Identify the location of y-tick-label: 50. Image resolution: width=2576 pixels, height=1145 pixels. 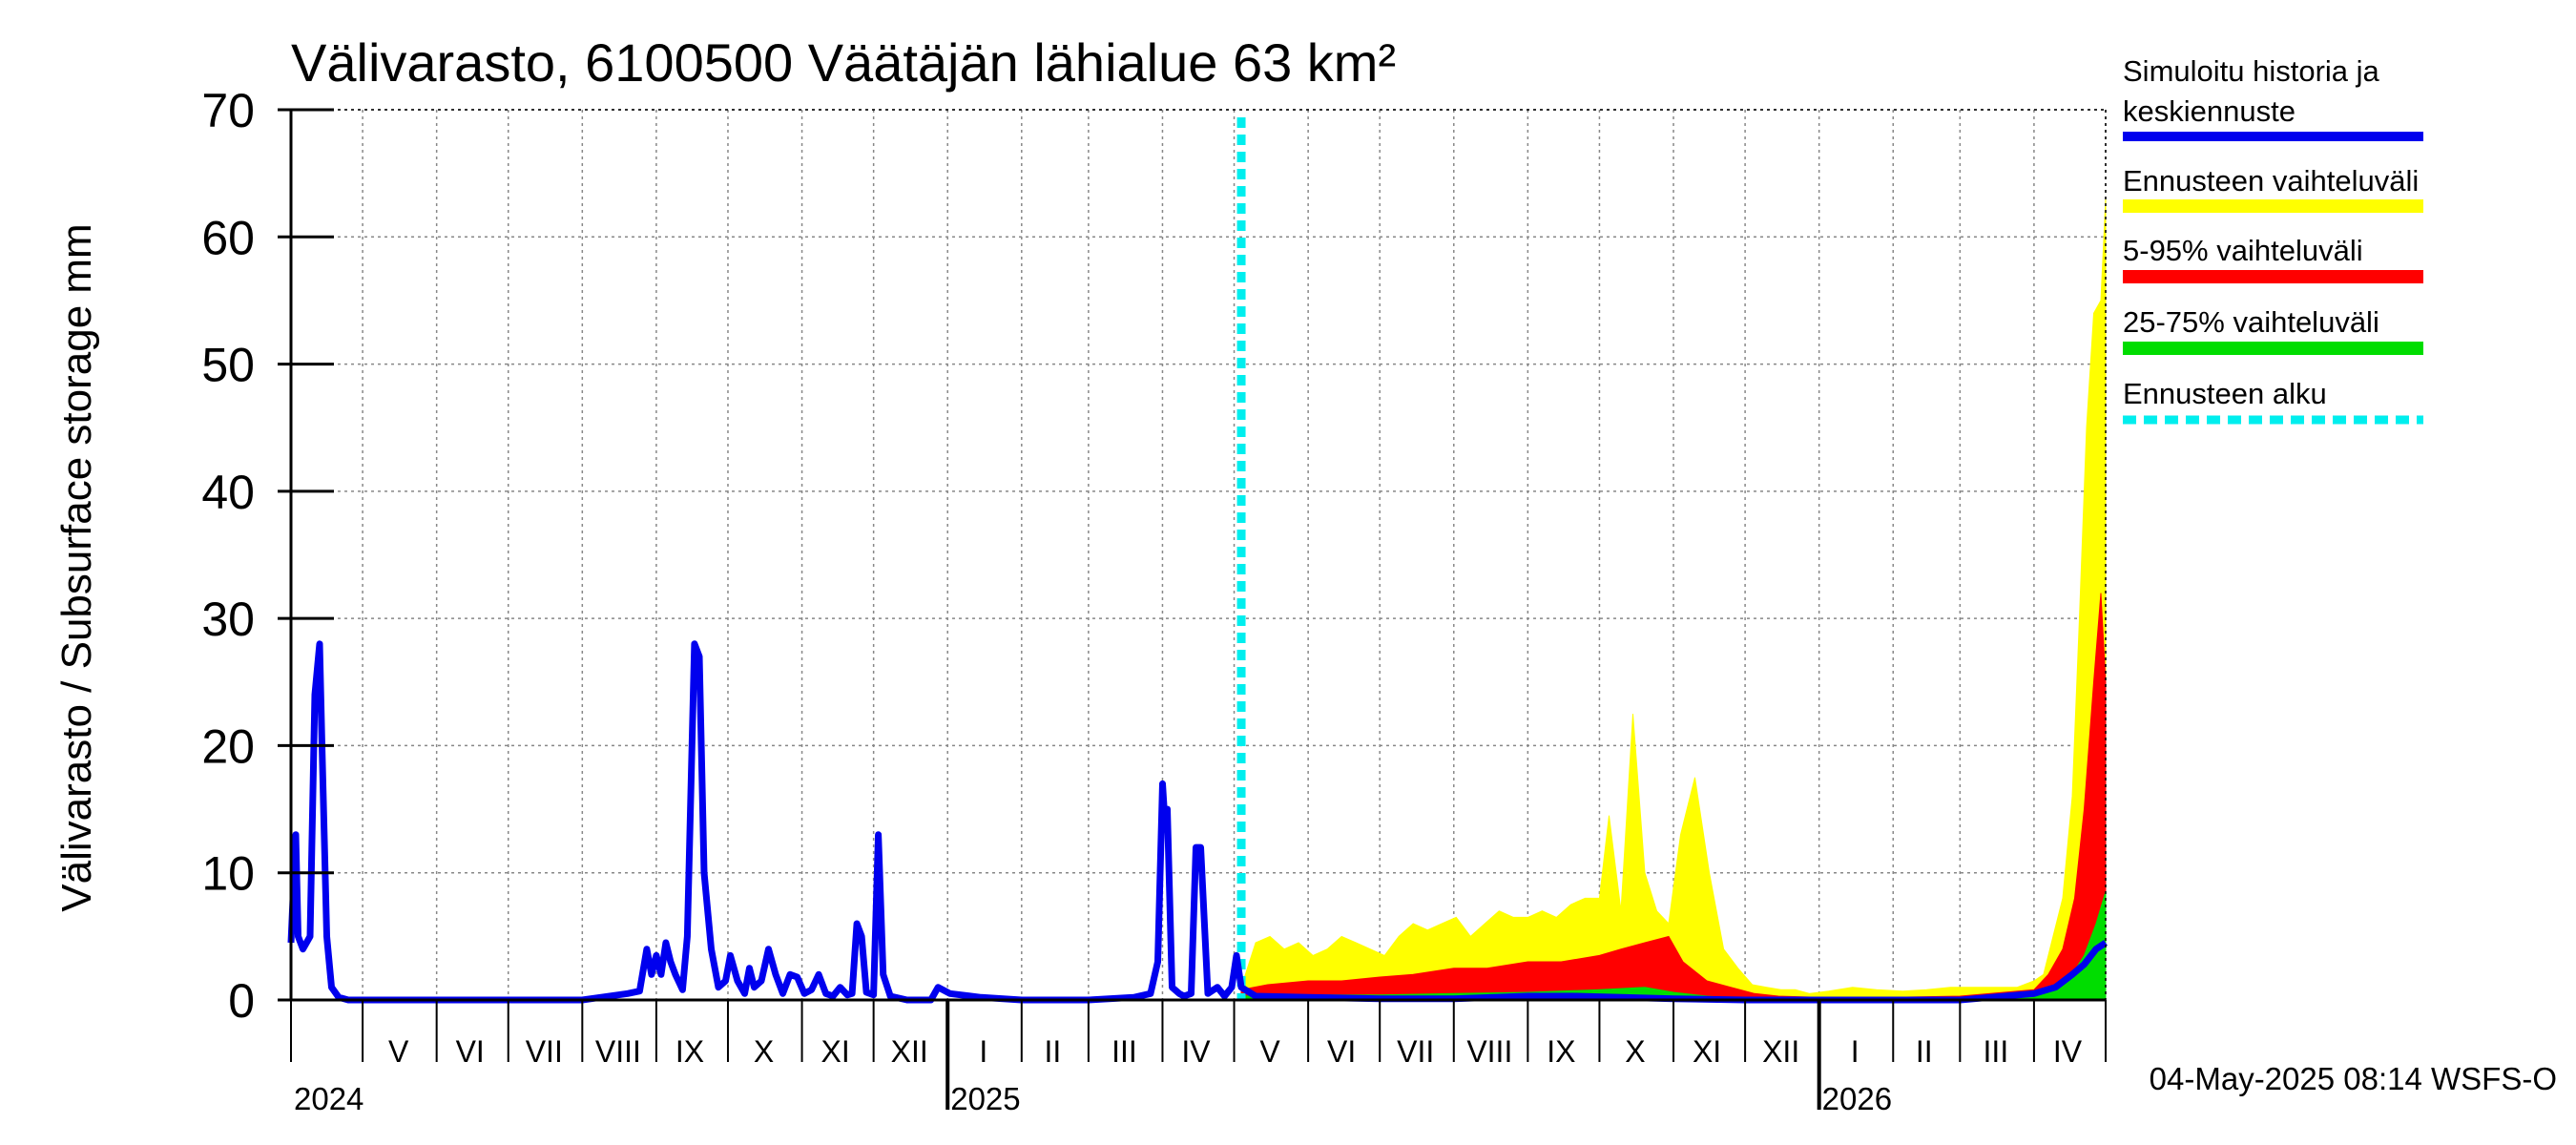
(228, 365).